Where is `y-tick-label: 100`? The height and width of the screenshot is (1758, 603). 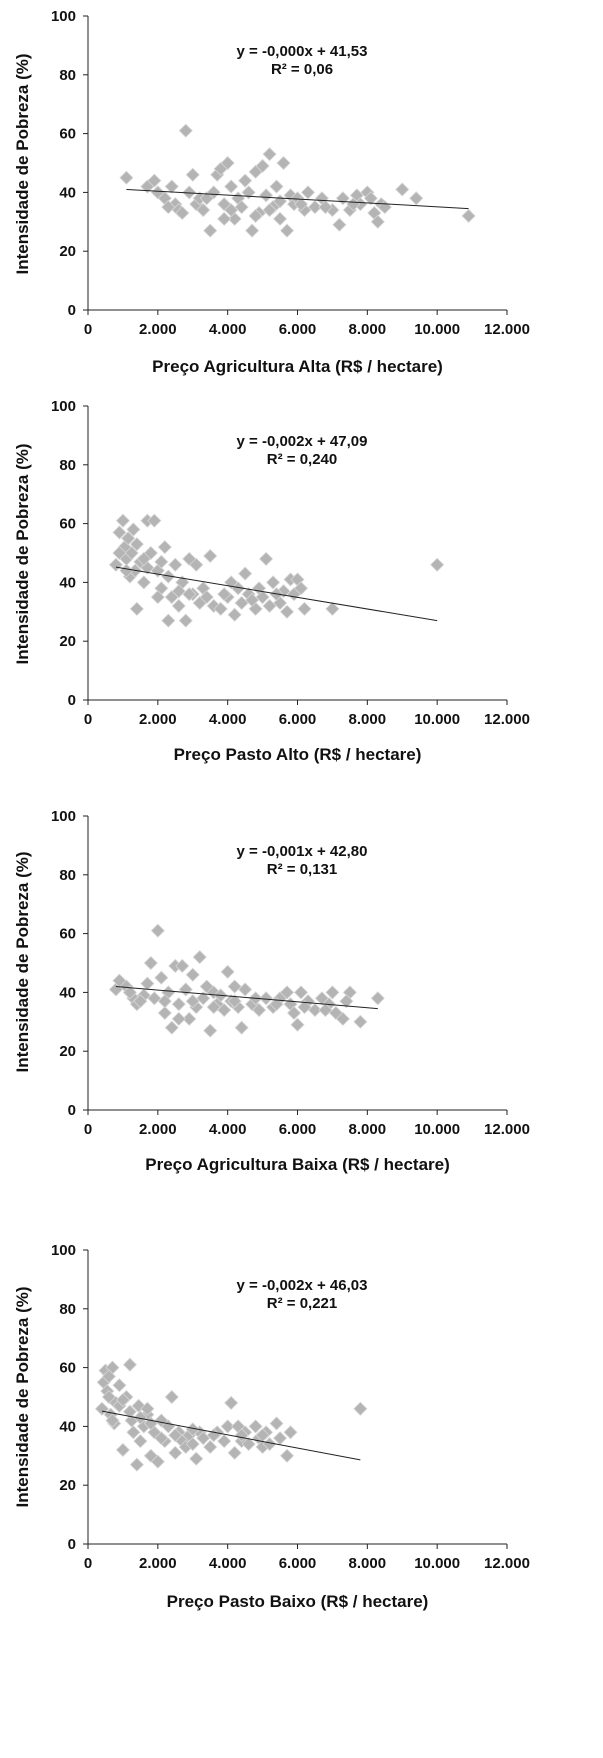 y-tick-label: 100 is located at coordinates (63, 816).